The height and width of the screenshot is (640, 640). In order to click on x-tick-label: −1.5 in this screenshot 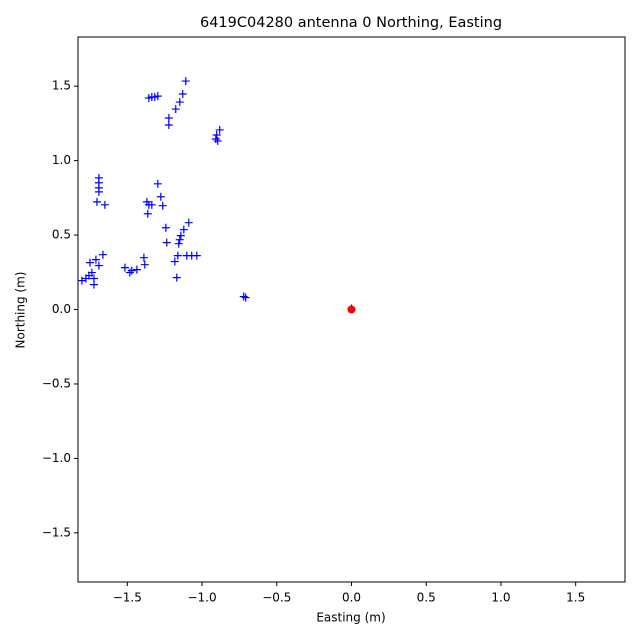, I will do `click(127, 598)`.